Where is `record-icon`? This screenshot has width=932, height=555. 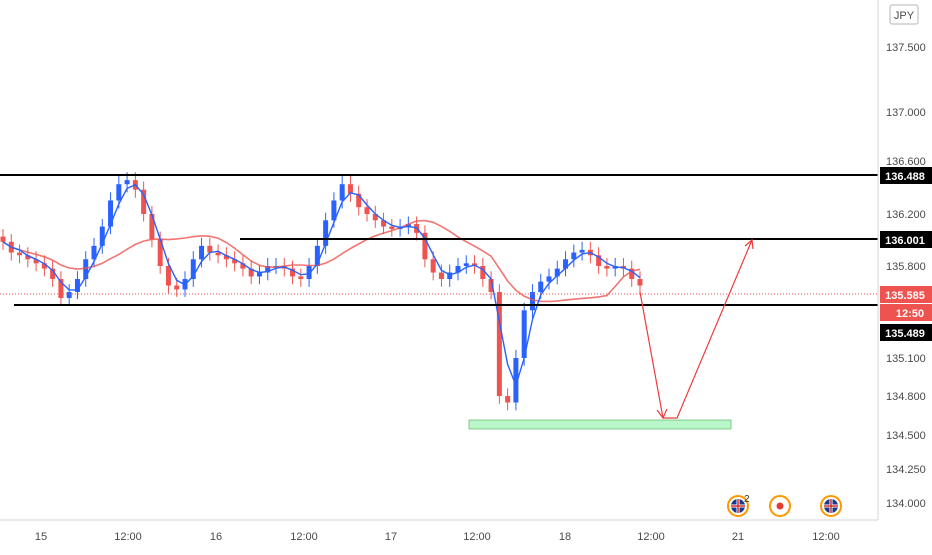
record-icon is located at coordinates (780, 506).